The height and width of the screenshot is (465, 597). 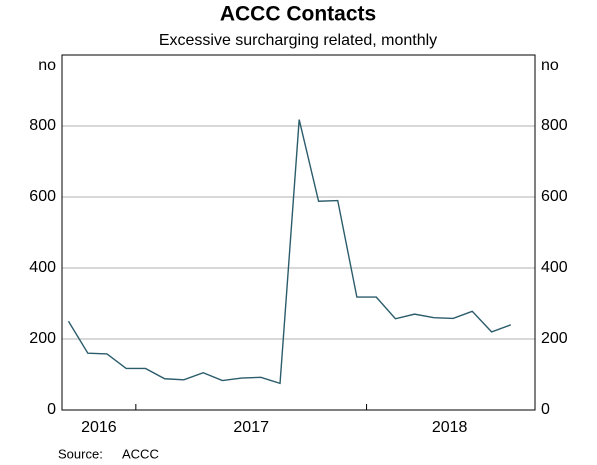 What do you see at coordinates (450, 427) in the screenshot?
I see `x-tick-label: 2018` at bounding box center [450, 427].